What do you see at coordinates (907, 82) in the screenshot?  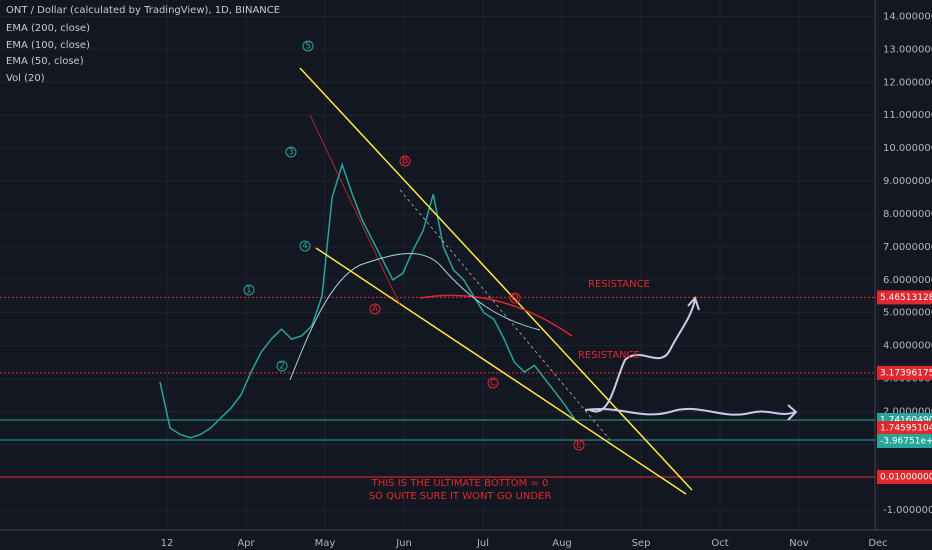 I see `y-tick-label: 12.00000000` at bounding box center [907, 82].